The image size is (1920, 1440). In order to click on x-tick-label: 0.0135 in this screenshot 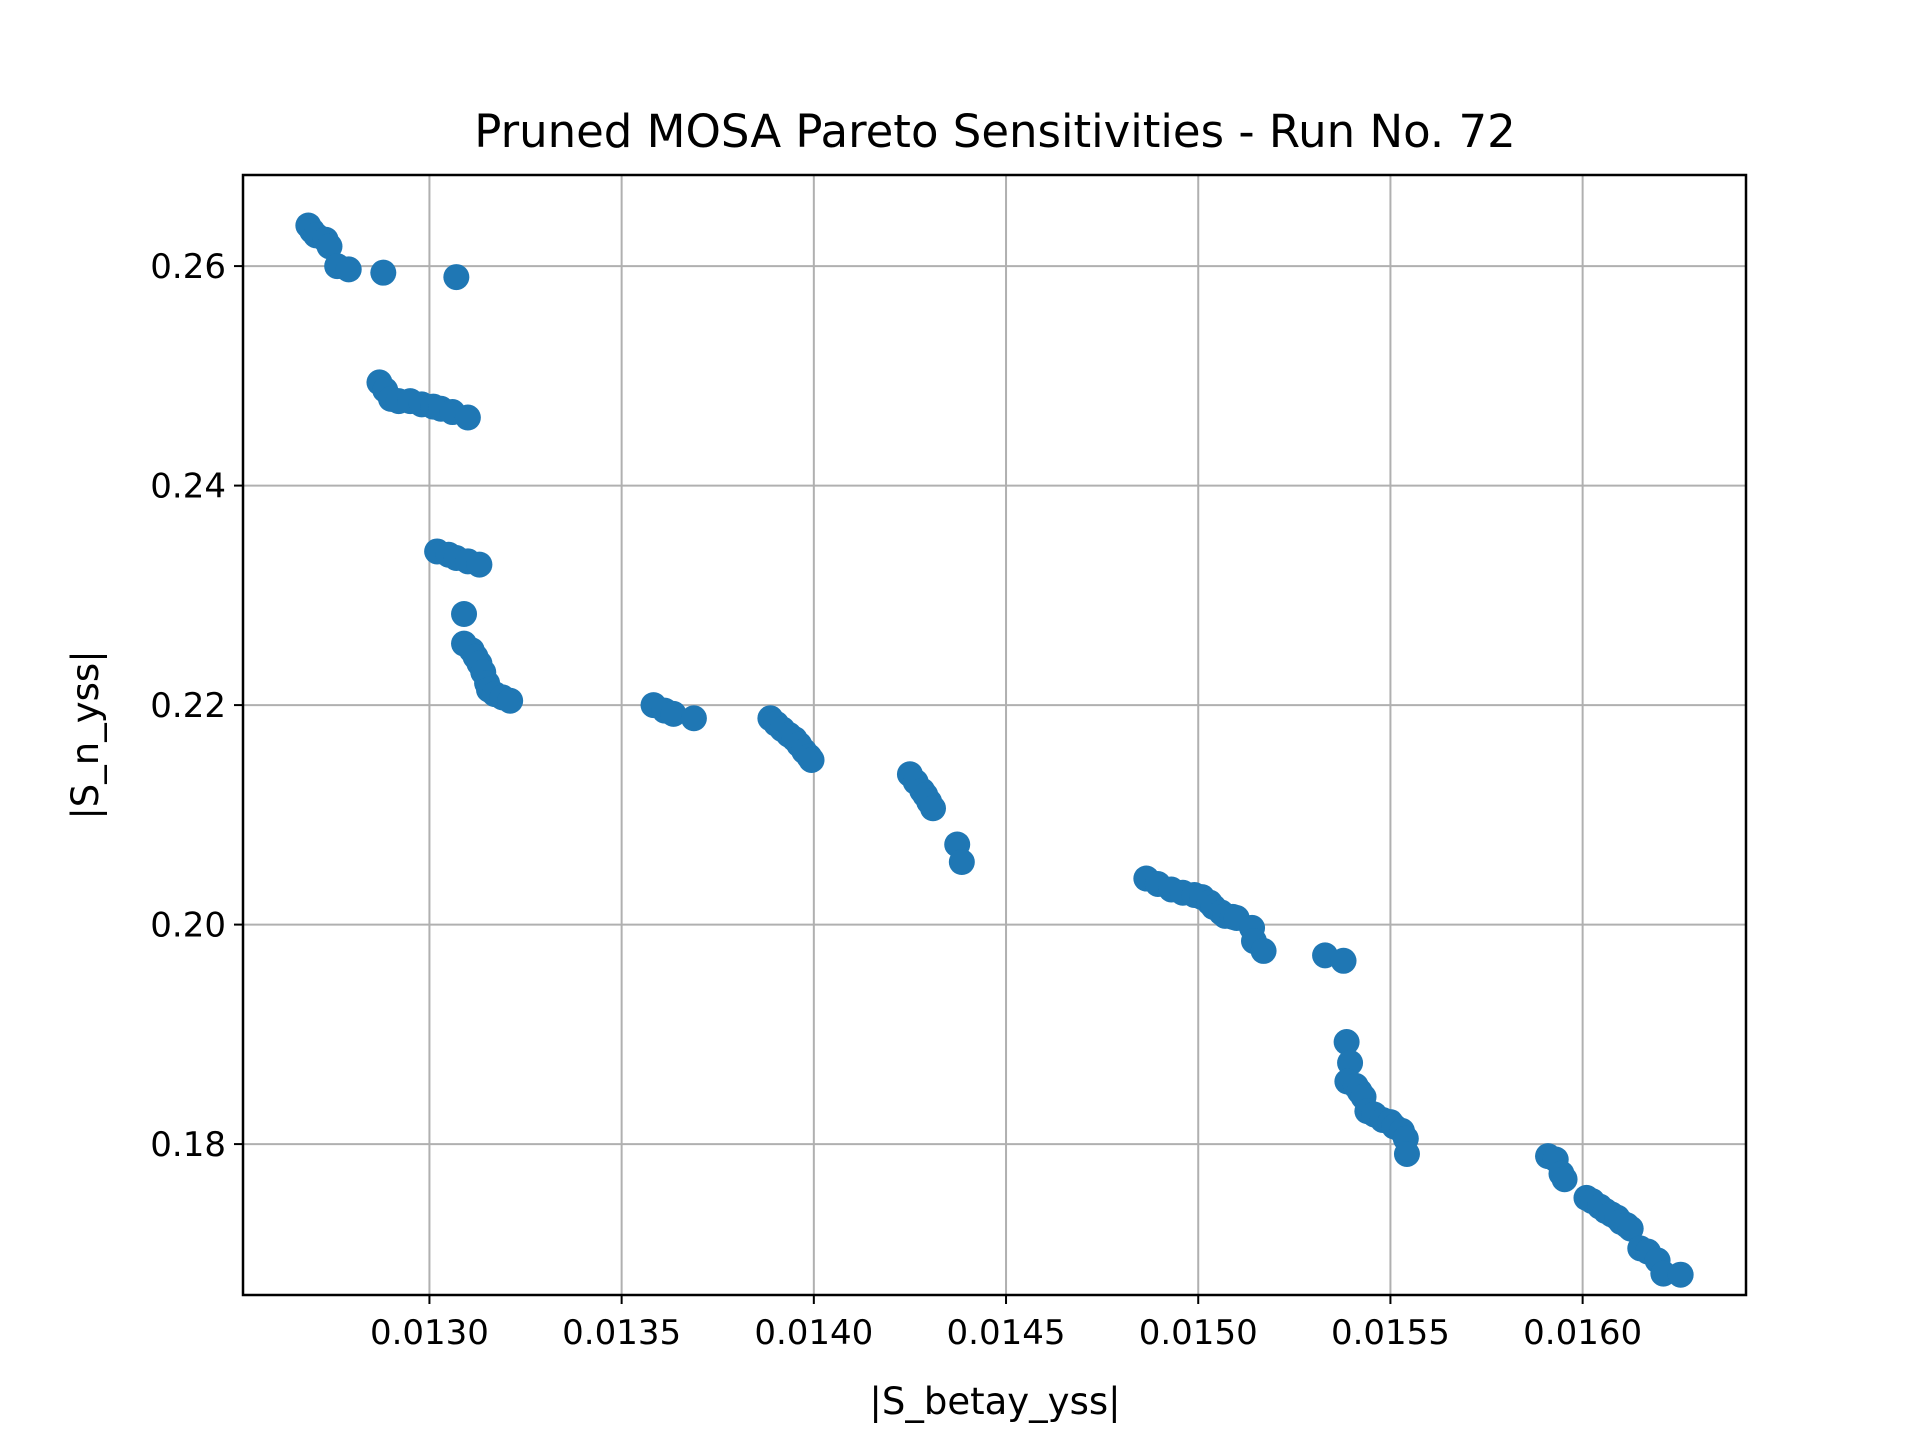, I will do `click(621, 1333)`.